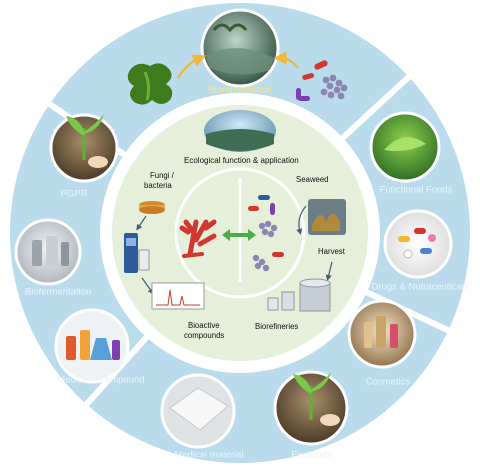  Describe the element at coordinates (84, 148) in the screenshot. I see `pgpr-photo` at that location.